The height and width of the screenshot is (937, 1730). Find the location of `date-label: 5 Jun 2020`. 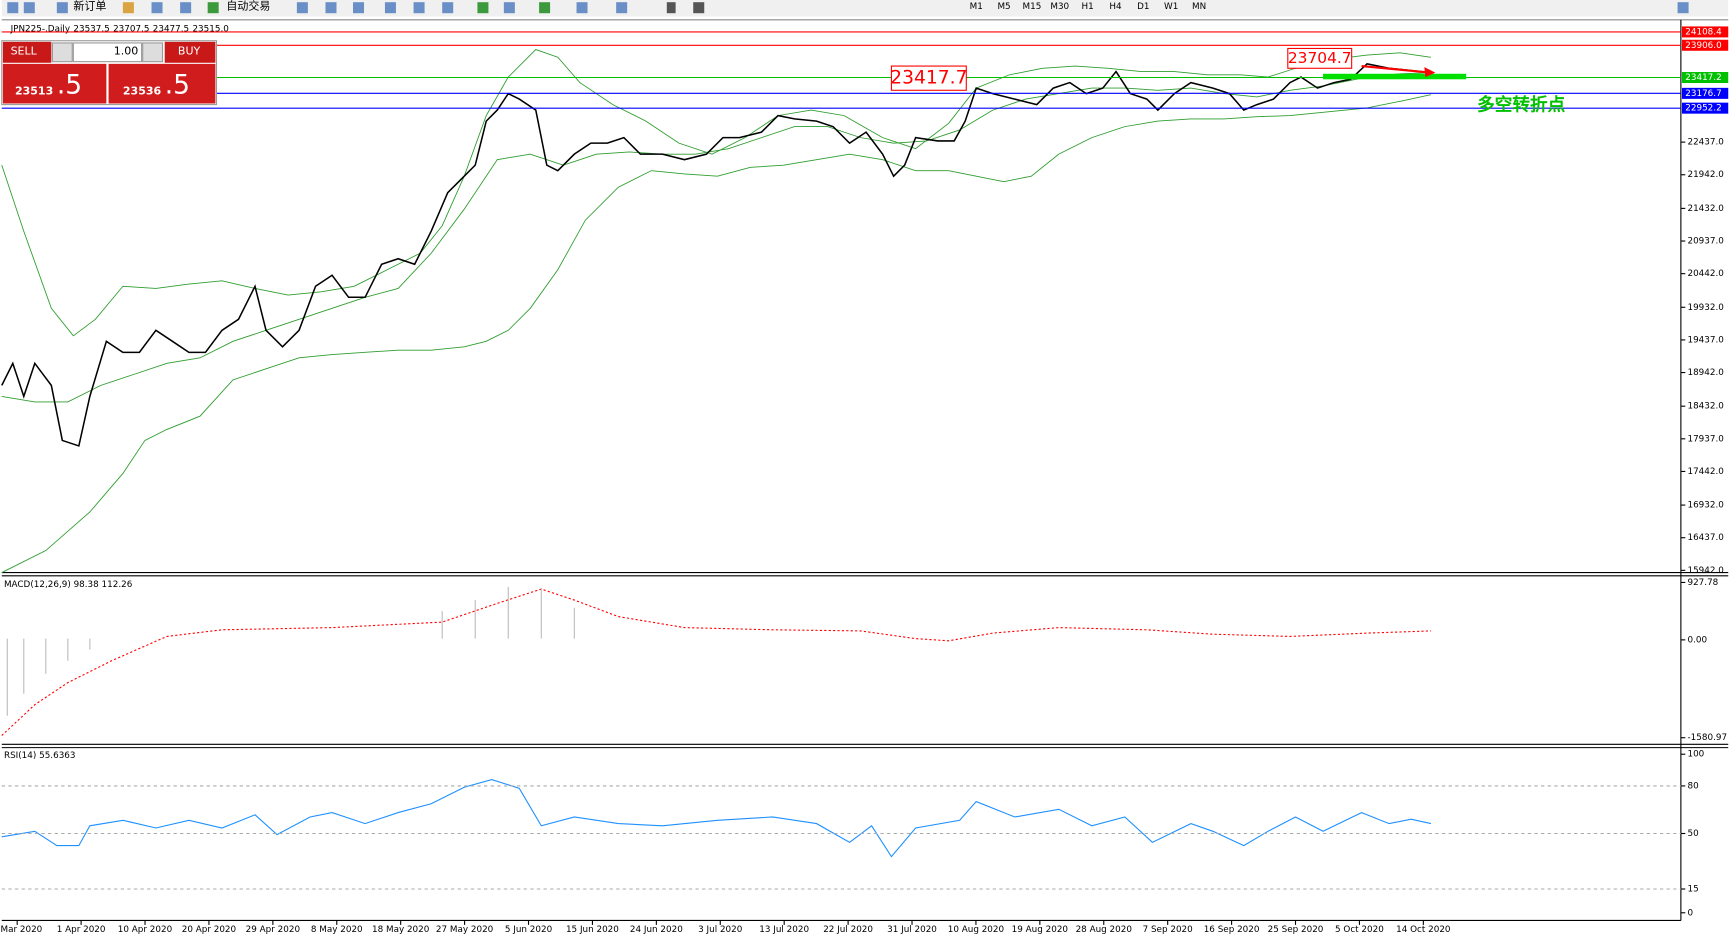

date-label: 5 Jun 2020 is located at coordinates (529, 930).